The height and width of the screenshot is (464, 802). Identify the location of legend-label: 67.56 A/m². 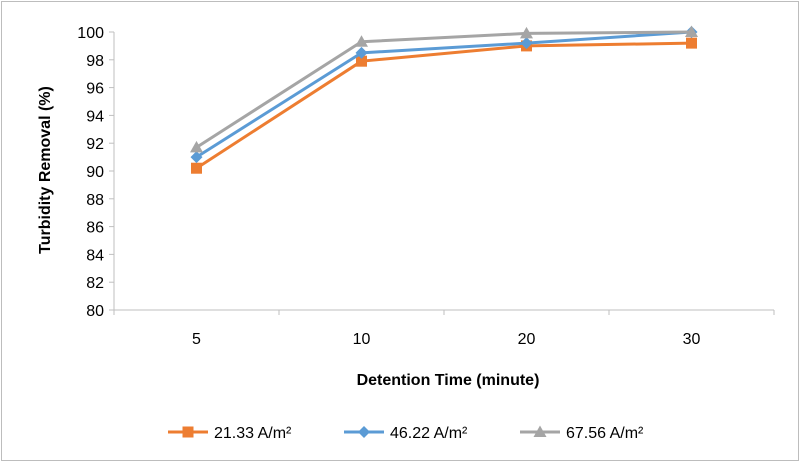
(605, 433).